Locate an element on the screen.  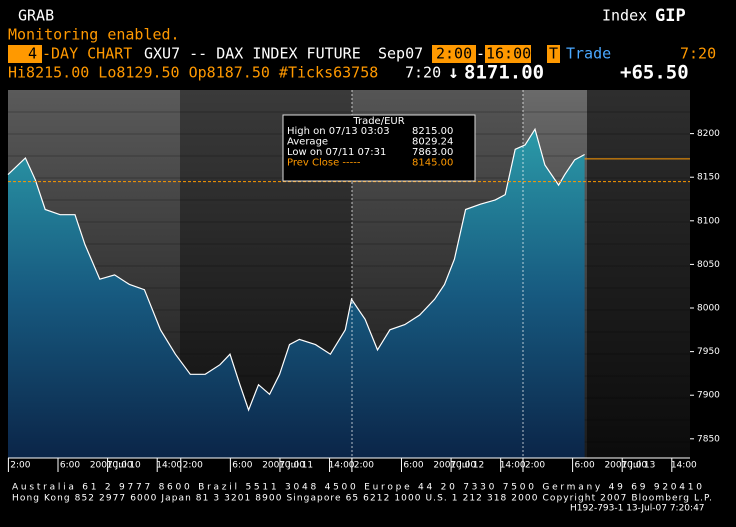
end: 16:00 is located at coordinates (508, 54).